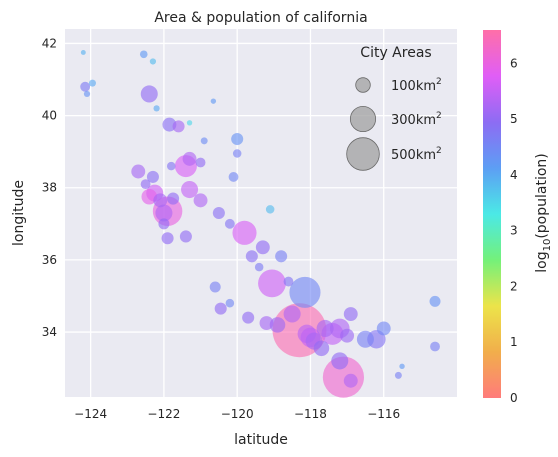 Image resolution: width=558 pixels, height=457 pixels. What do you see at coordinates (49, 260) in the screenshot?
I see `y-tick-label: 36` at bounding box center [49, 260].